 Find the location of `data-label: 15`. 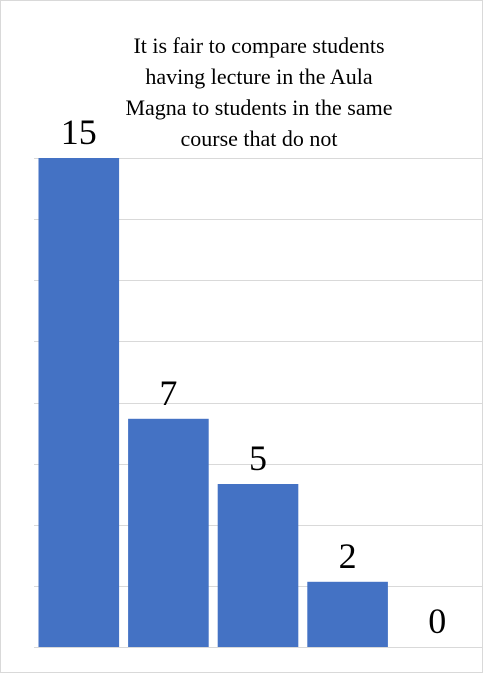

data-label: 15 is located at coordinates (79, 132).